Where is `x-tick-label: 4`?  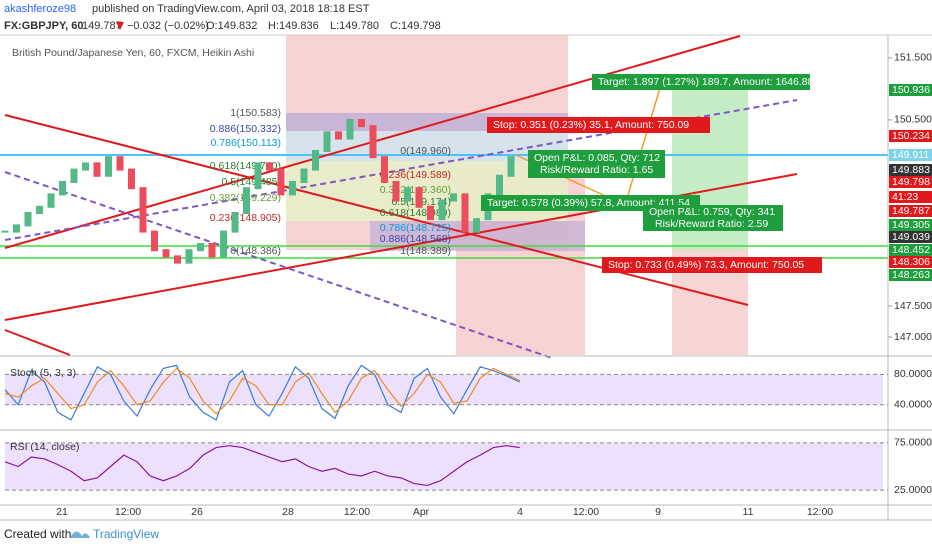 x-tick-label: 4 is located at coordinates (520, 512).